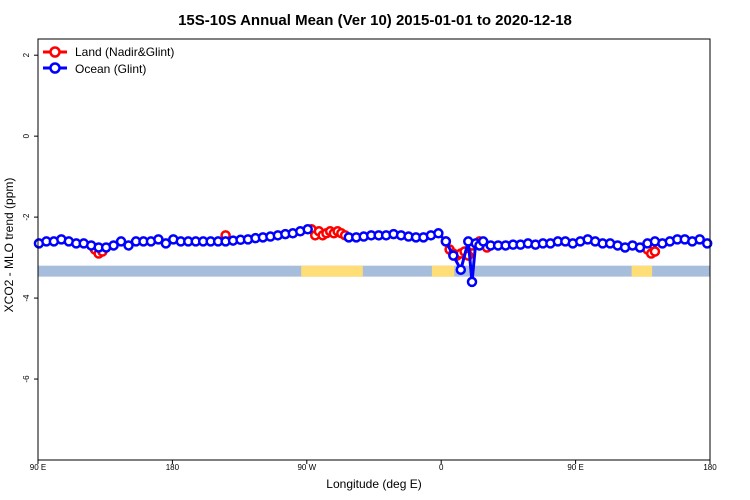 This screenshot has width=750, height=500. What do you see at coordinates (655, 251) in the screenshot?
I see `land-data-point` at bounding box center [655, 251].